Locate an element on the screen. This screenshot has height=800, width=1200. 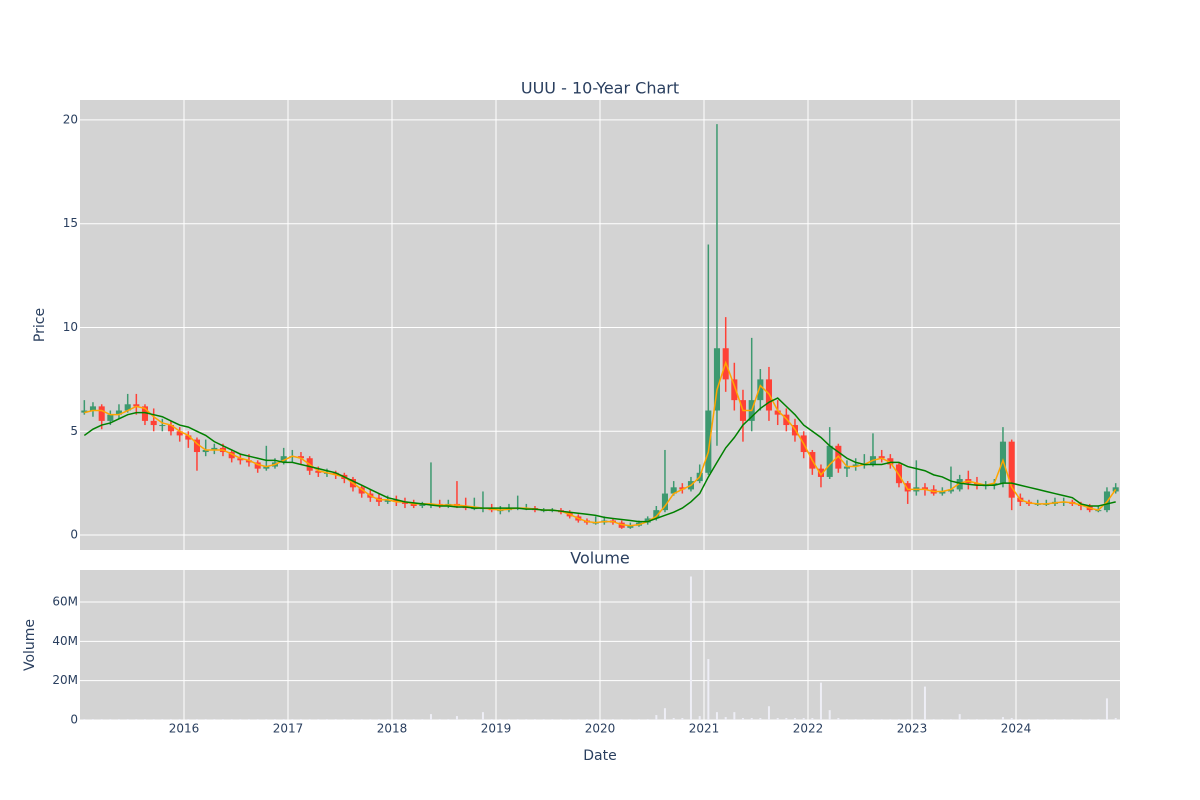
y-tick-label: 10 is located at coordinates (70, 327).